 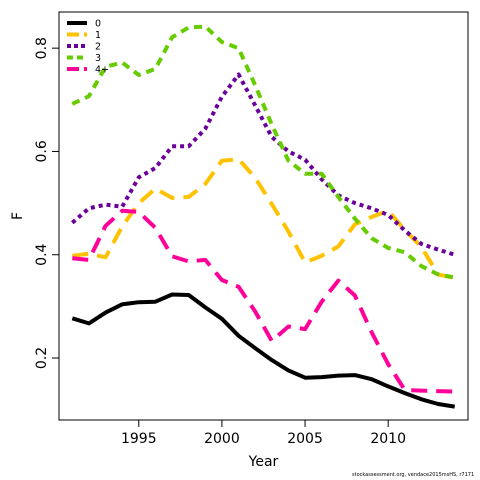 What do you see at coordinates (139, 439) in the screenshot?
I see `x-tick-label-1995: 1995` at bounding box center [139, 439].